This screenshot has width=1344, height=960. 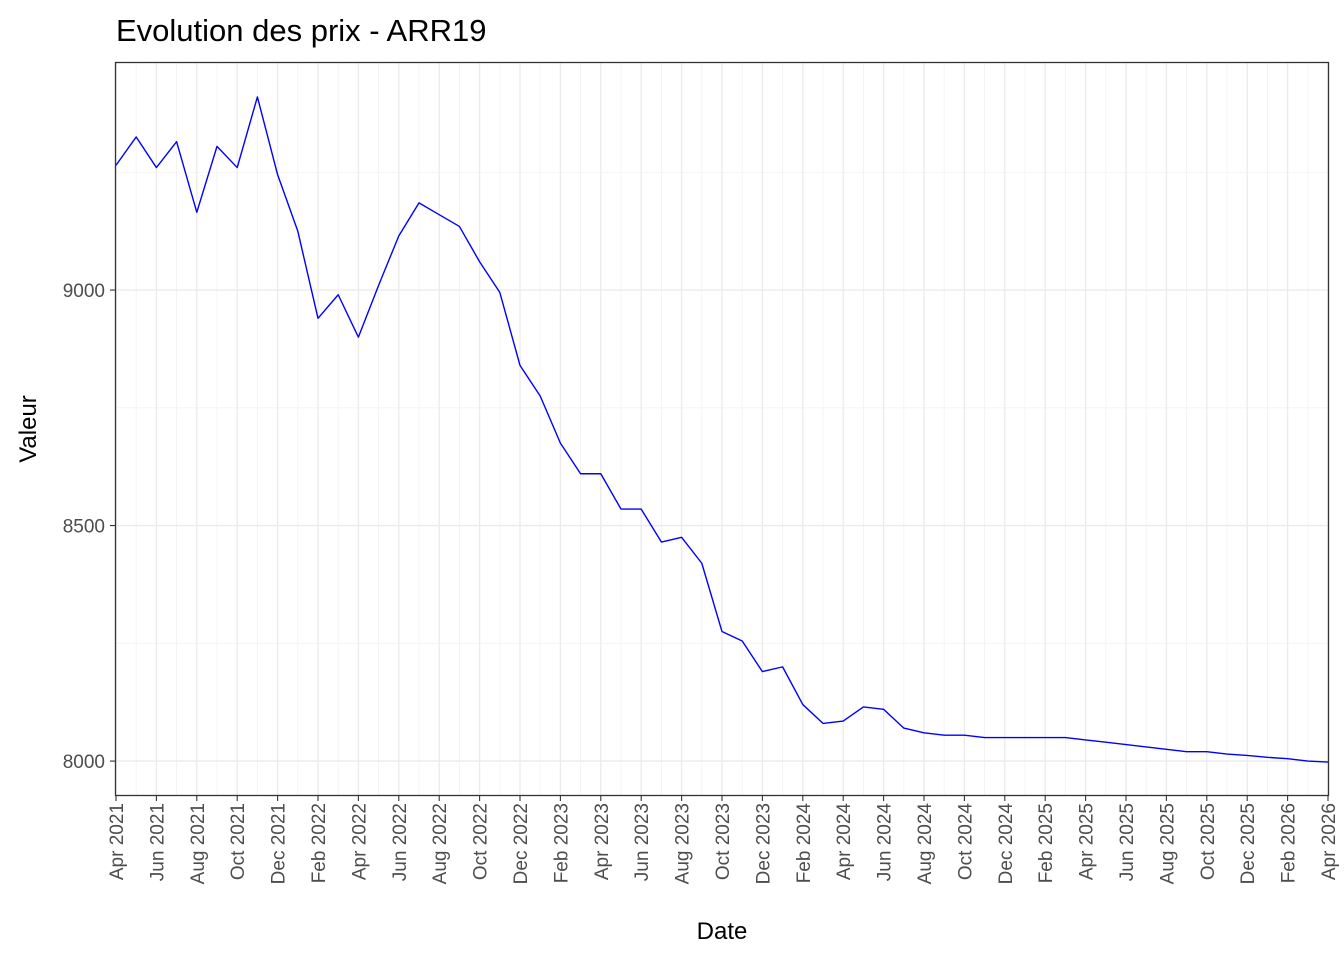 I want to click on x-tick-label: Oct 2023, so click(x=723, y=841).